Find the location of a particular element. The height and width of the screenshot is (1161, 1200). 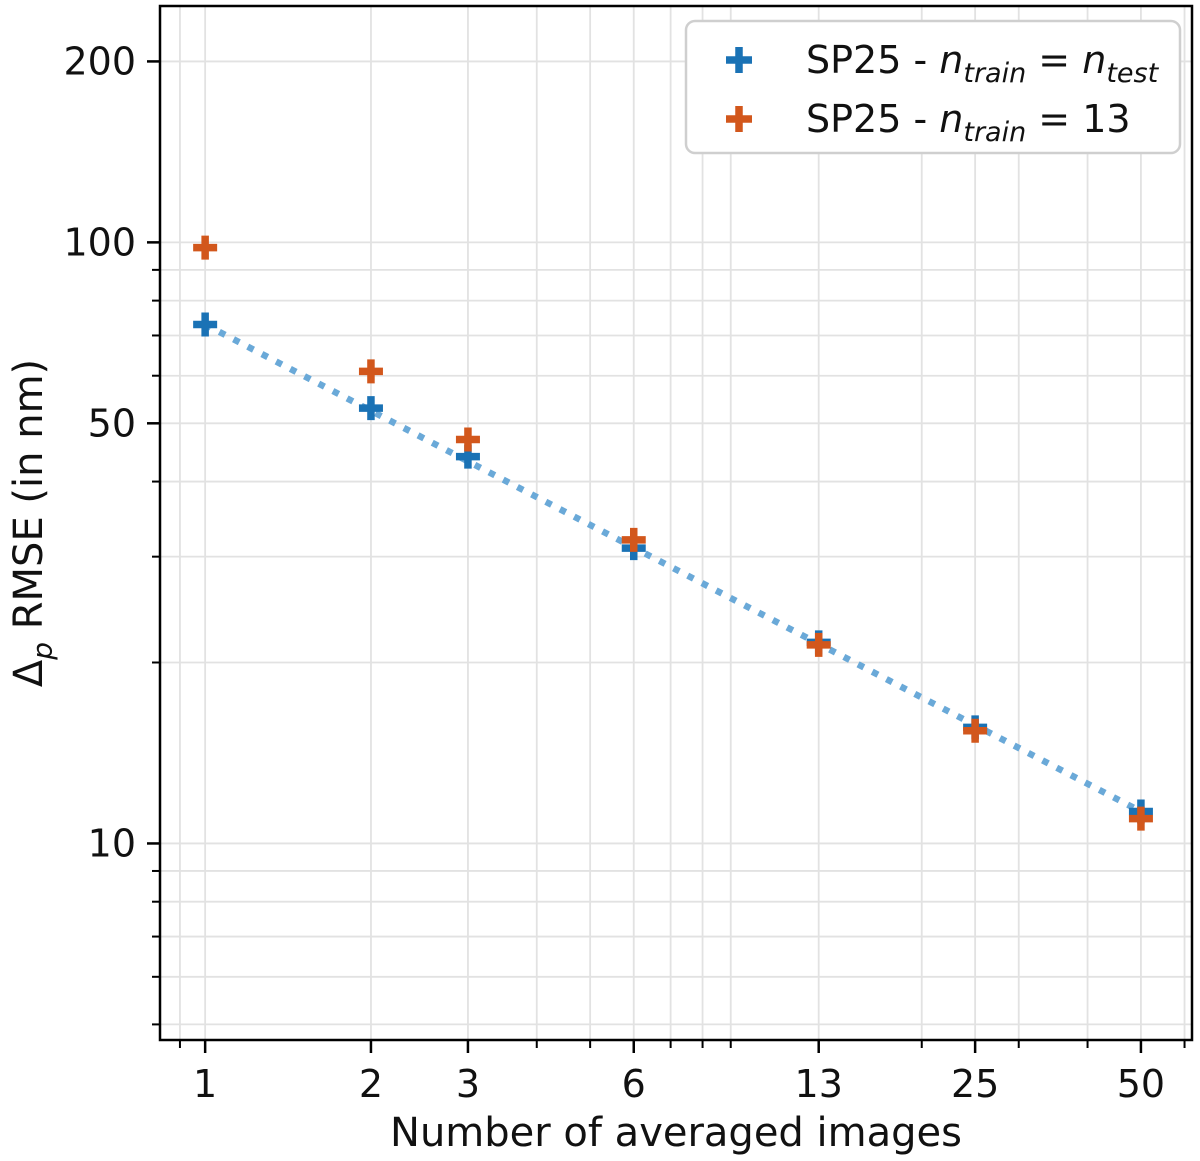

y-tick-label: 10 is located at coordinates (112, 843).